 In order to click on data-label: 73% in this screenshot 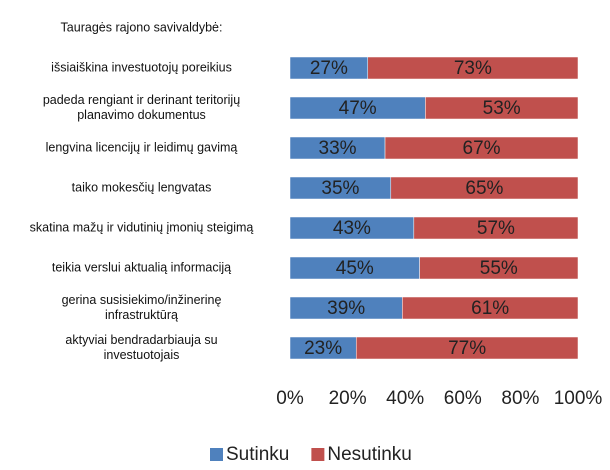, I will do `click(473, 68)`.